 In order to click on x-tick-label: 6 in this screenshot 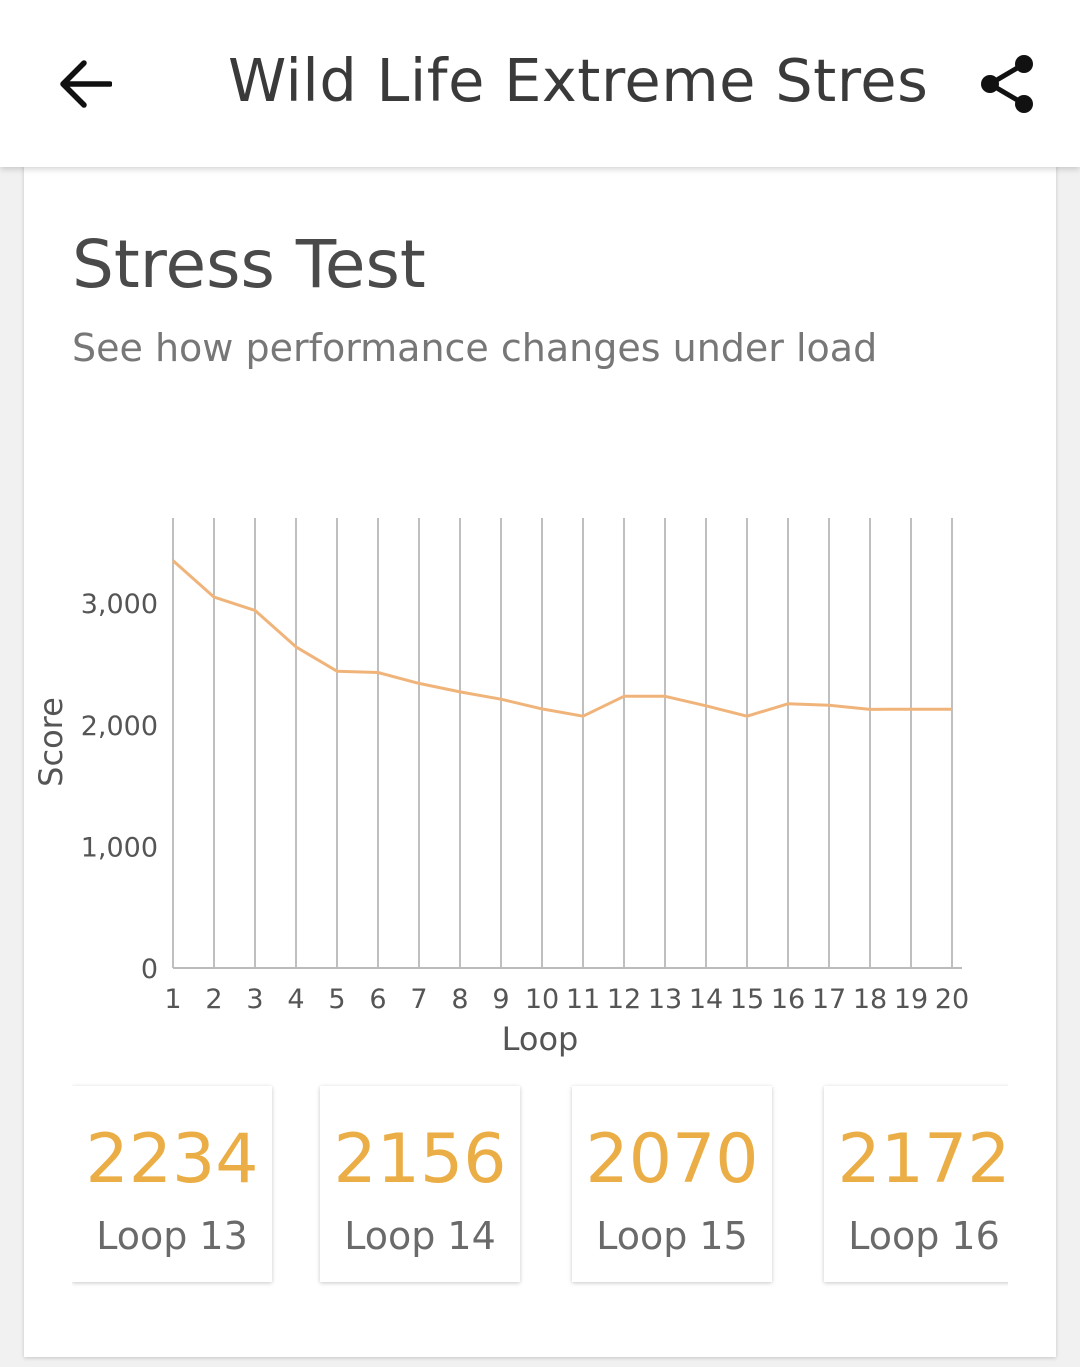, I will do `click(377, 999)`.